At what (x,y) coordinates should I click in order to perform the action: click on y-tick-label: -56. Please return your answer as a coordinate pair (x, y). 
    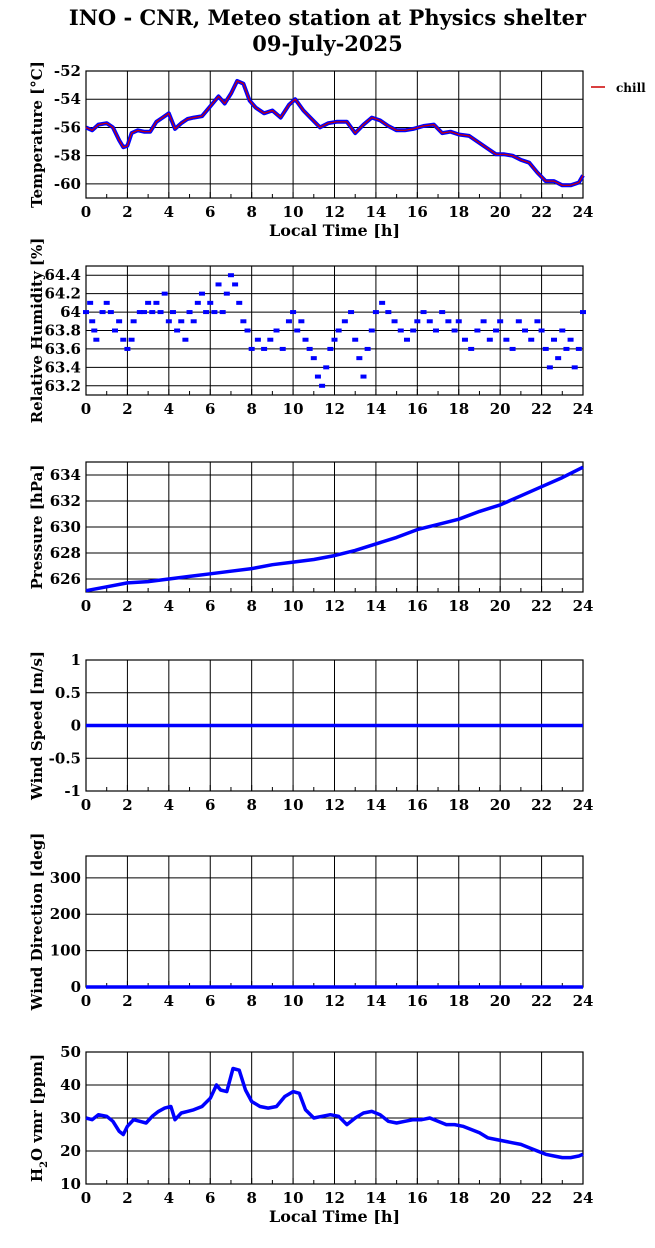
    Looking at the image, I should click on (67, 127).